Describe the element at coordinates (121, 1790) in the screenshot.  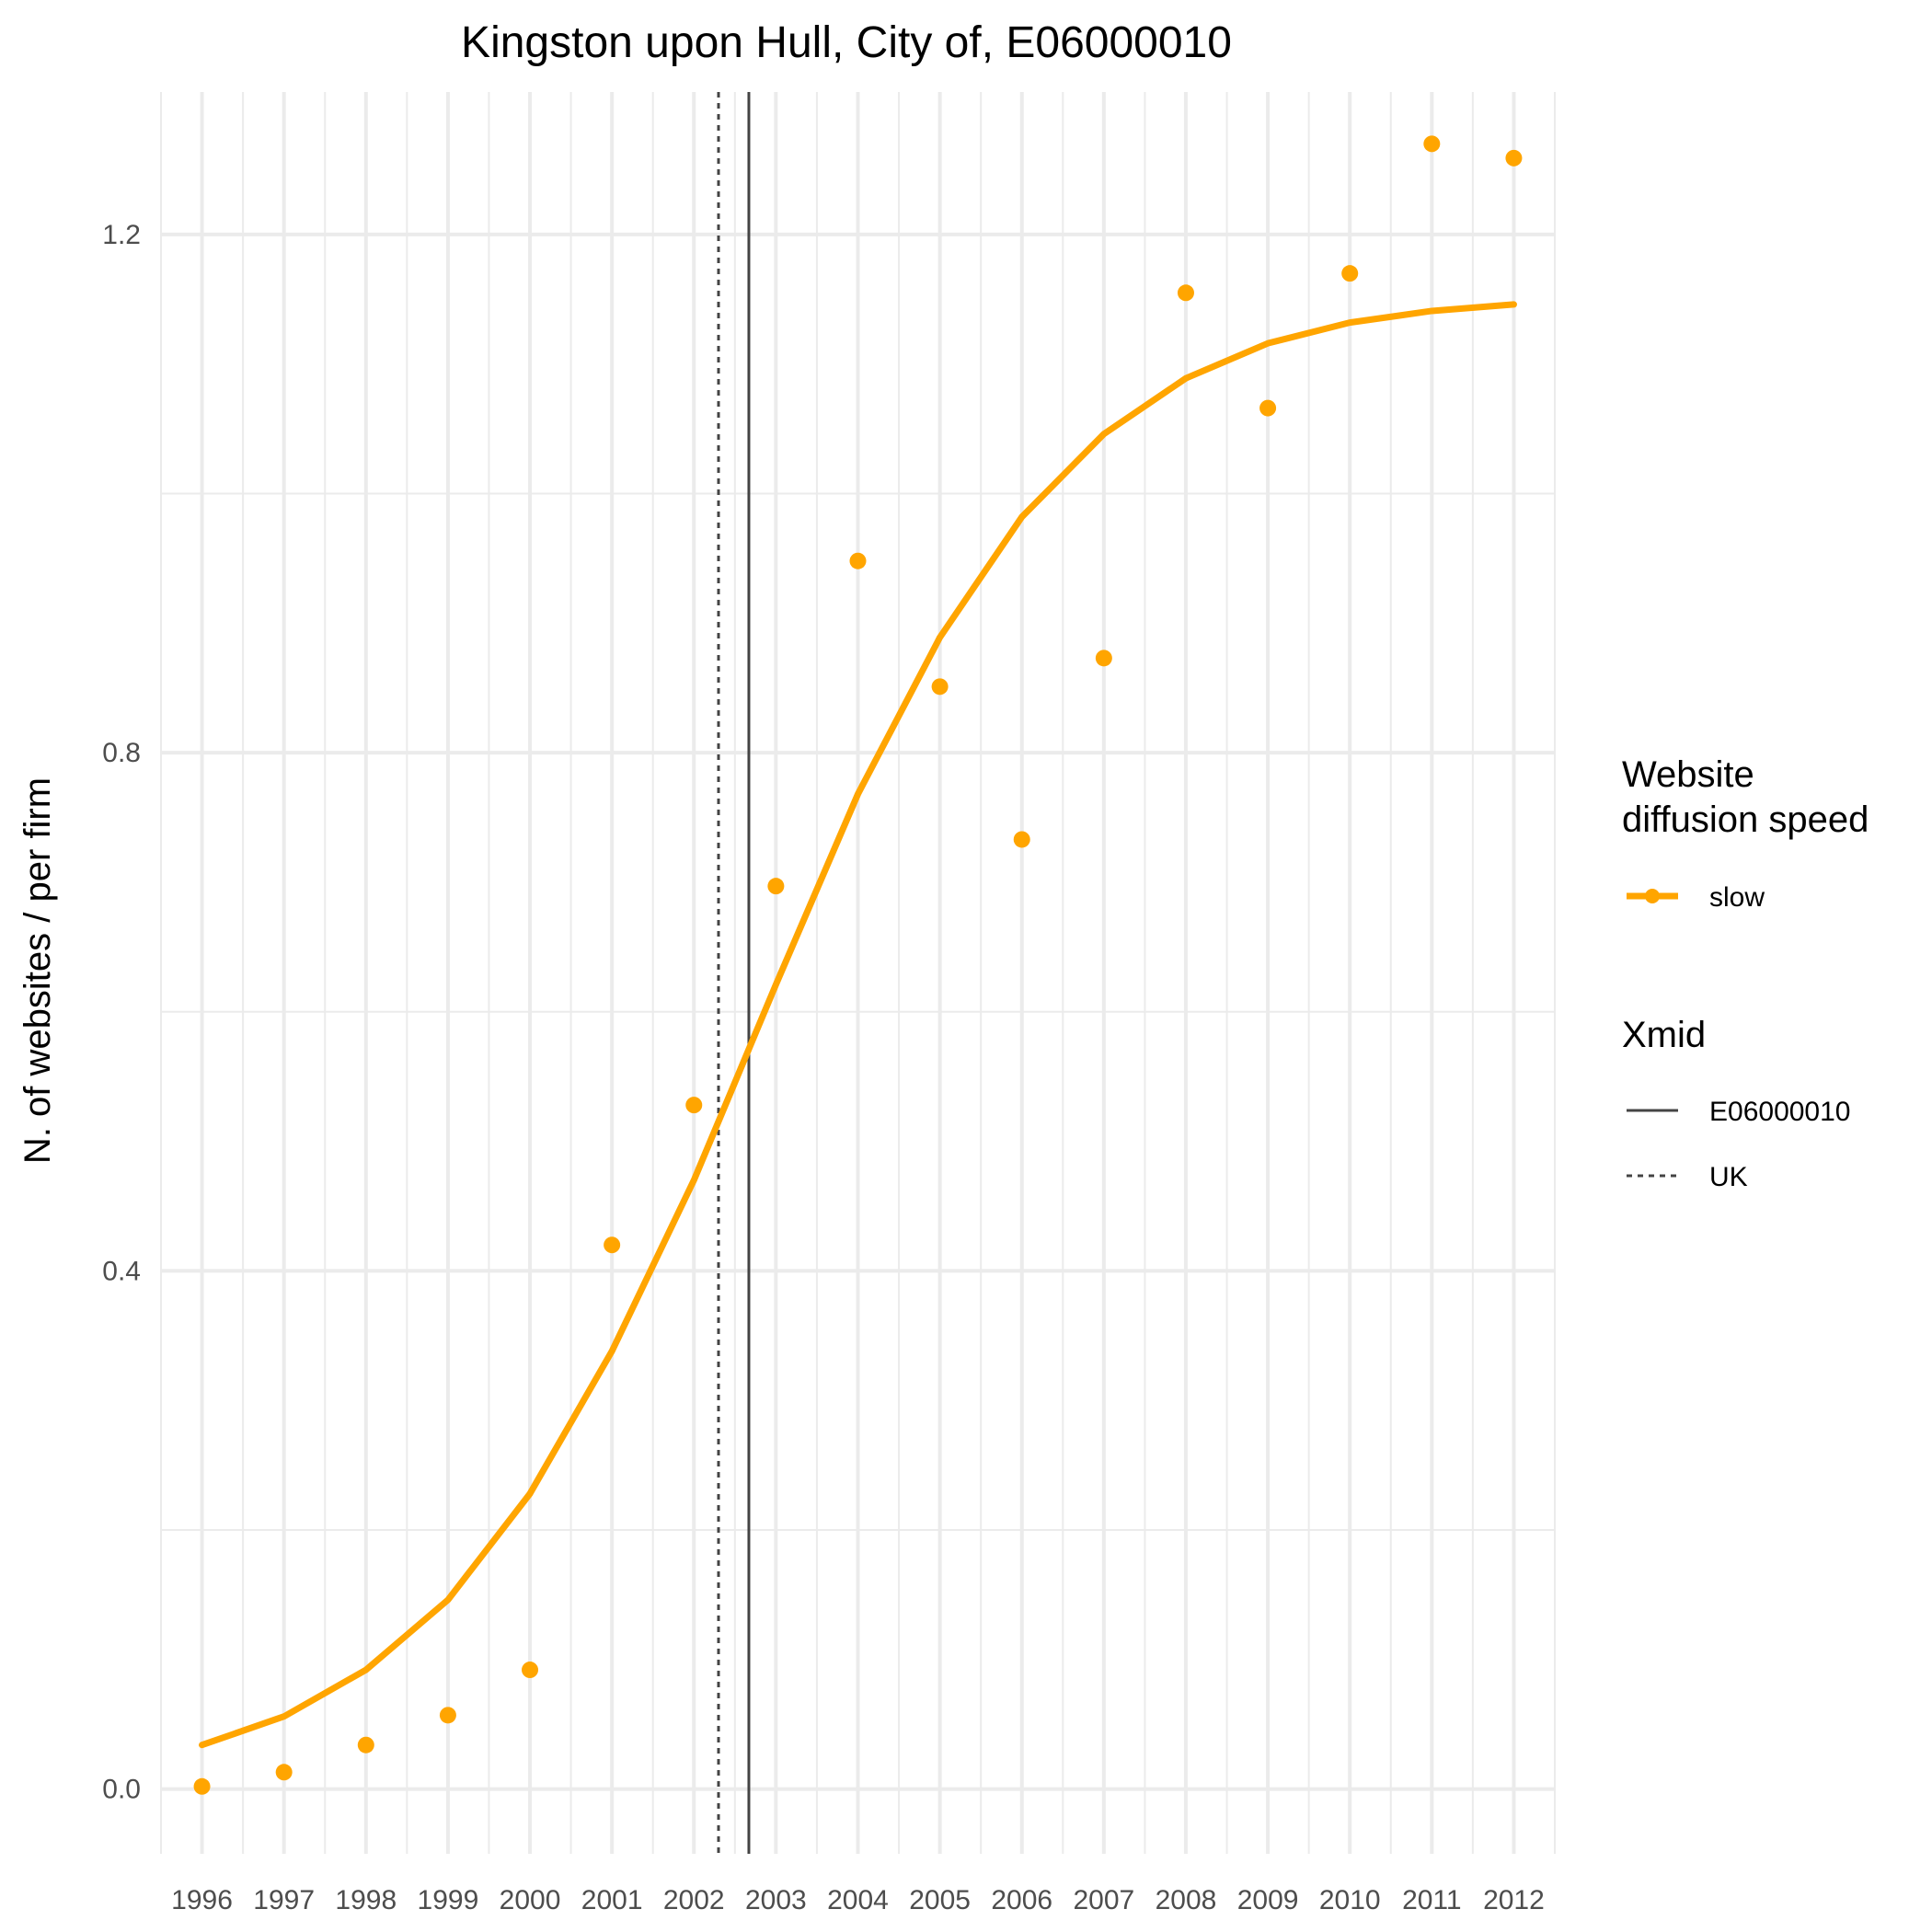
I see `y-tick-label: 0.0` at that location.